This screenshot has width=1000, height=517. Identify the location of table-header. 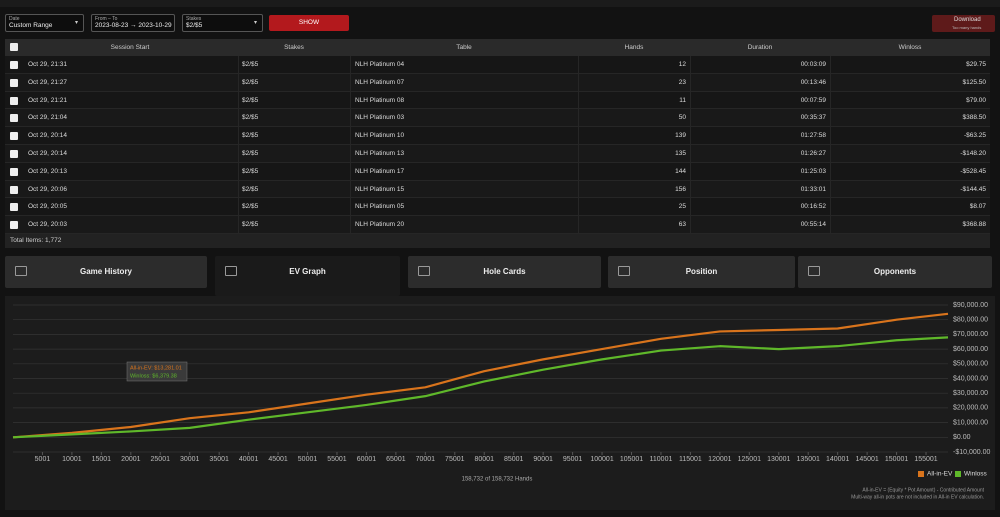
(497, 47).